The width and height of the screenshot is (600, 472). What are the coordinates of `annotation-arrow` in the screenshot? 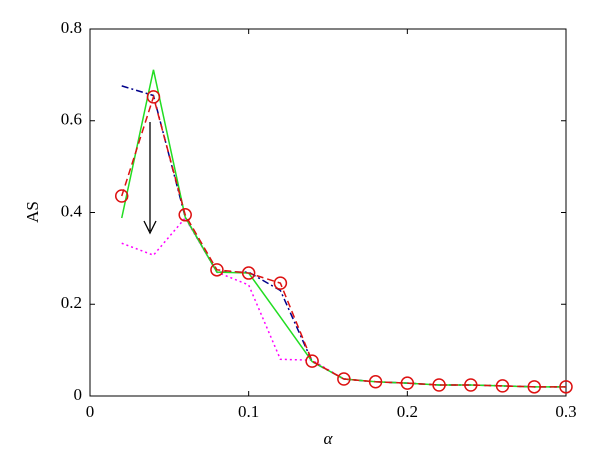 It's located at (150, 178).